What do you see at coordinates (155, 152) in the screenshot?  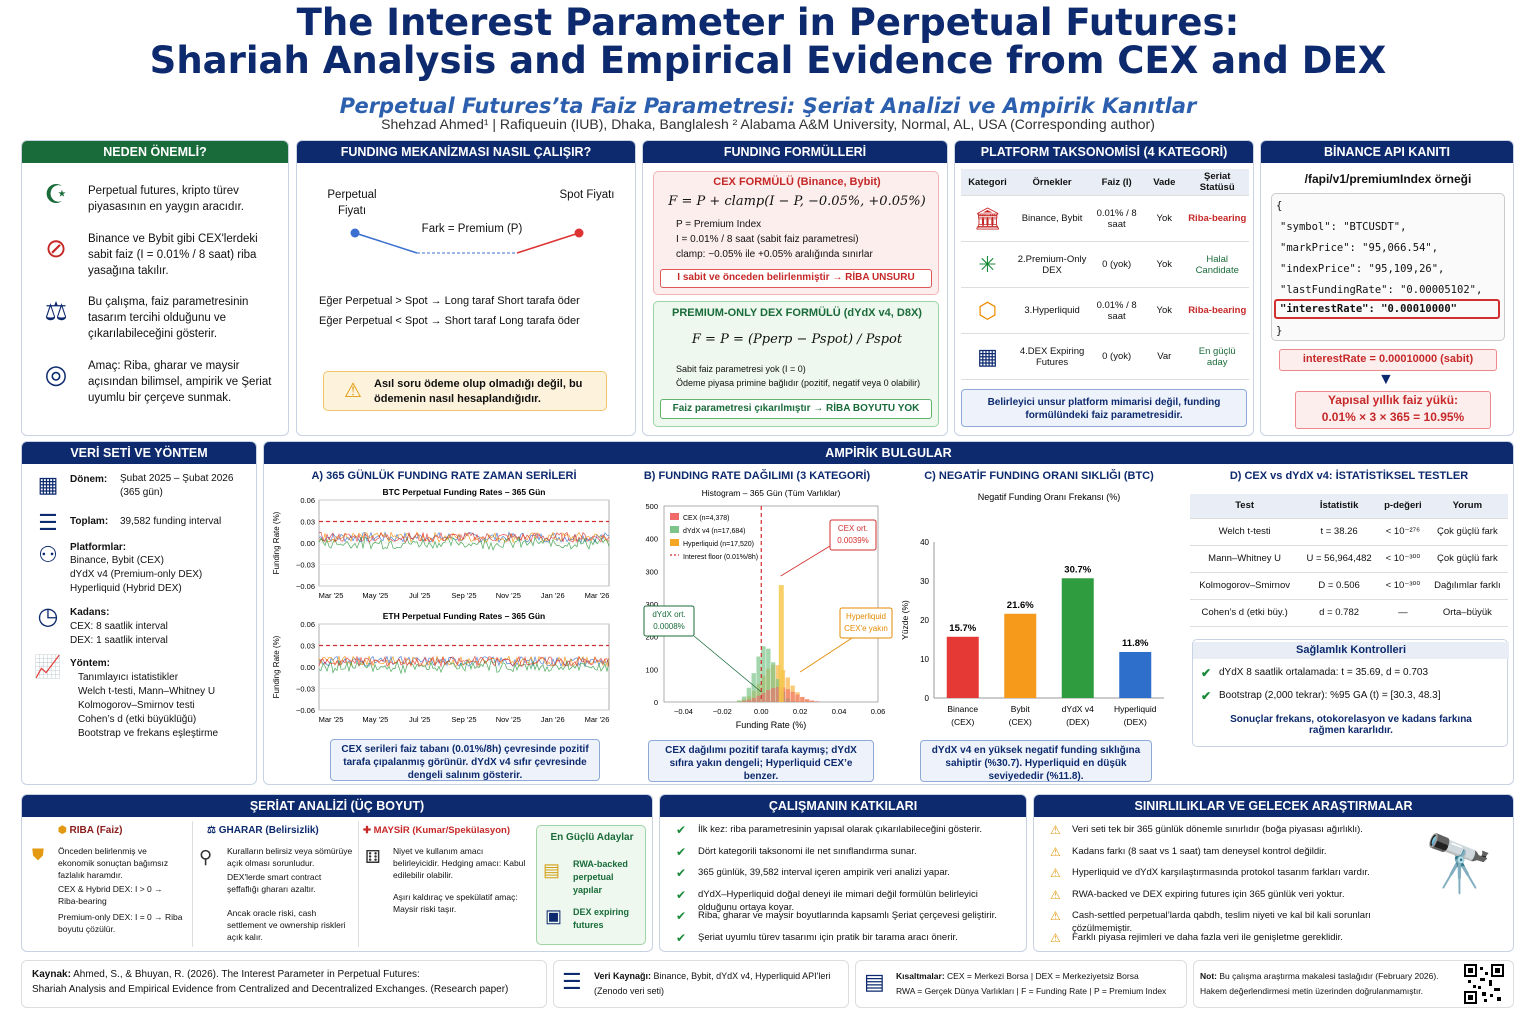 I see `why-title: NEDEN ÖNEMLİ?` at bounding box center [155, 152].